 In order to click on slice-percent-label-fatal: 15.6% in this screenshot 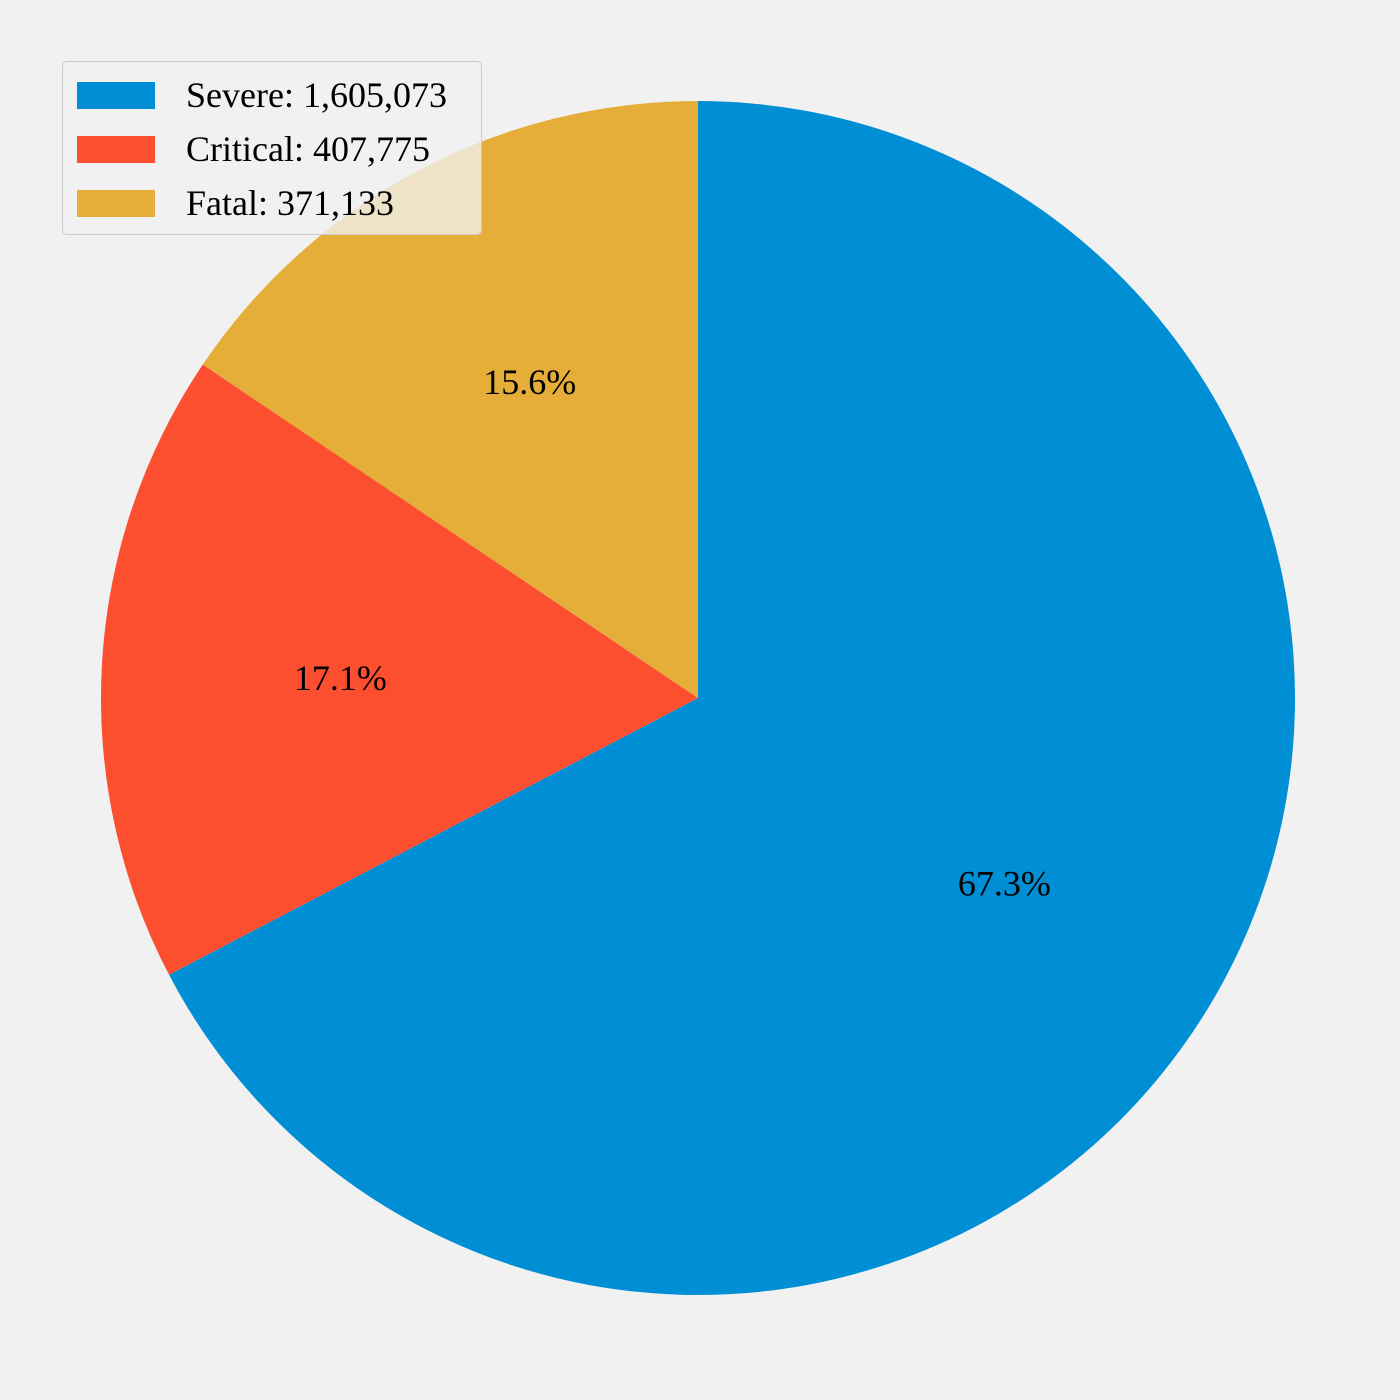, I will do `click(529, 382)`.